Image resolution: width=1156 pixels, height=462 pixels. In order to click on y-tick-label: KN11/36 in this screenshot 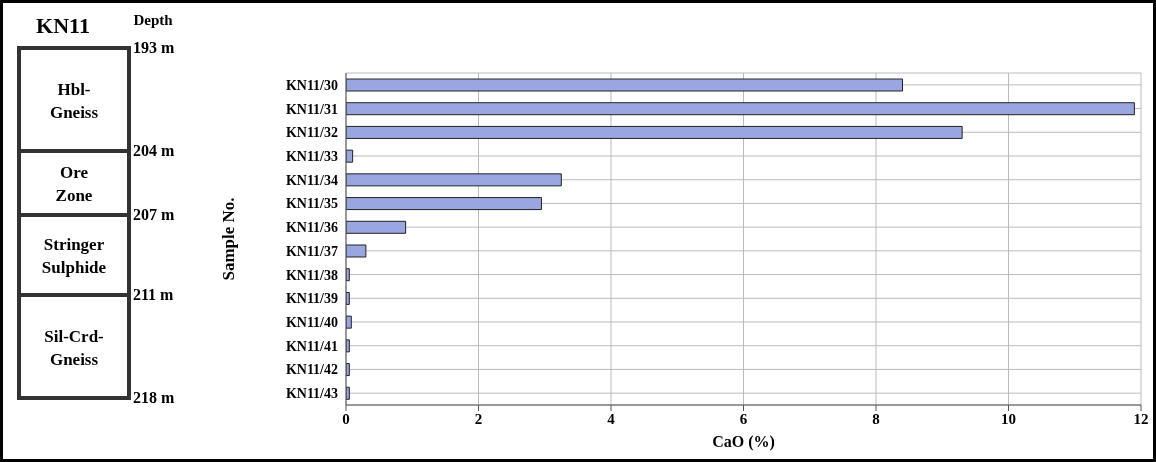, I will do `click(311, 228)`.